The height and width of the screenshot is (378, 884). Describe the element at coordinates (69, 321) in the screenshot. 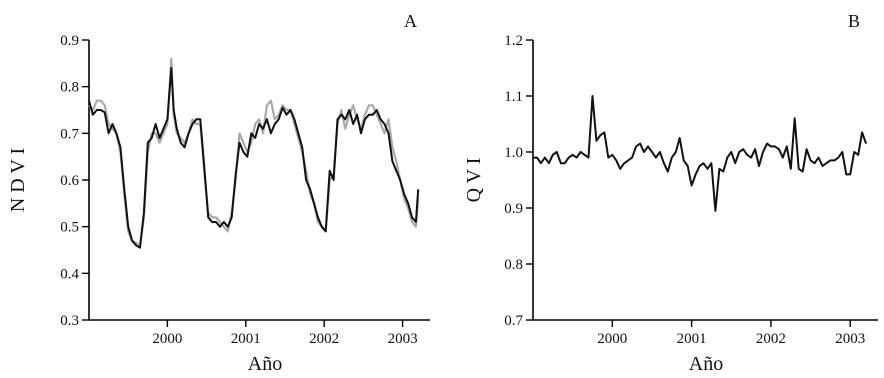

I see `y-tick-label: 0.3` at that location.